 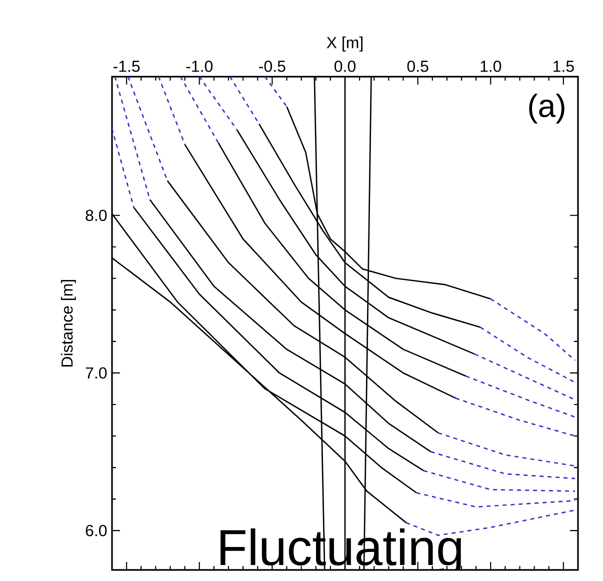 What do you see at coordinates (272, 66) in the screenshot?
I see `x-tick-label: -0.5` at bounding box center [272, 66].